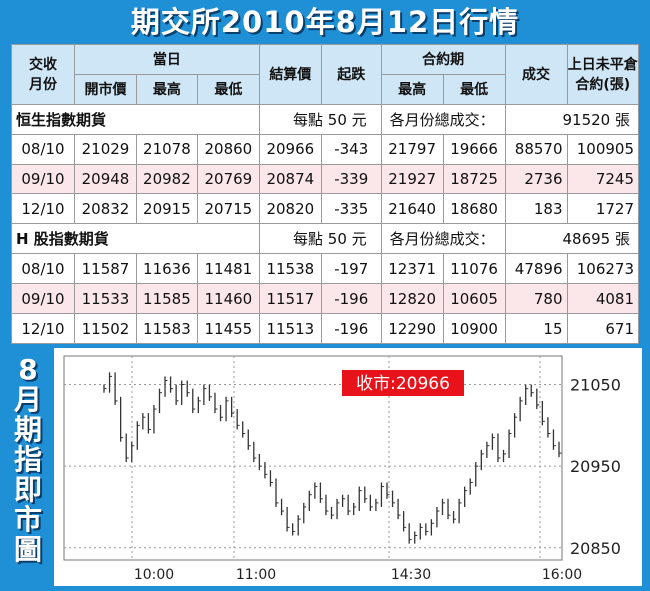 This screenshot has height=591, width=650. What do you see at coordinates (290, 149) in the screenshot?
I see `cell-settle: 20966` at bounding box center [290, 149].